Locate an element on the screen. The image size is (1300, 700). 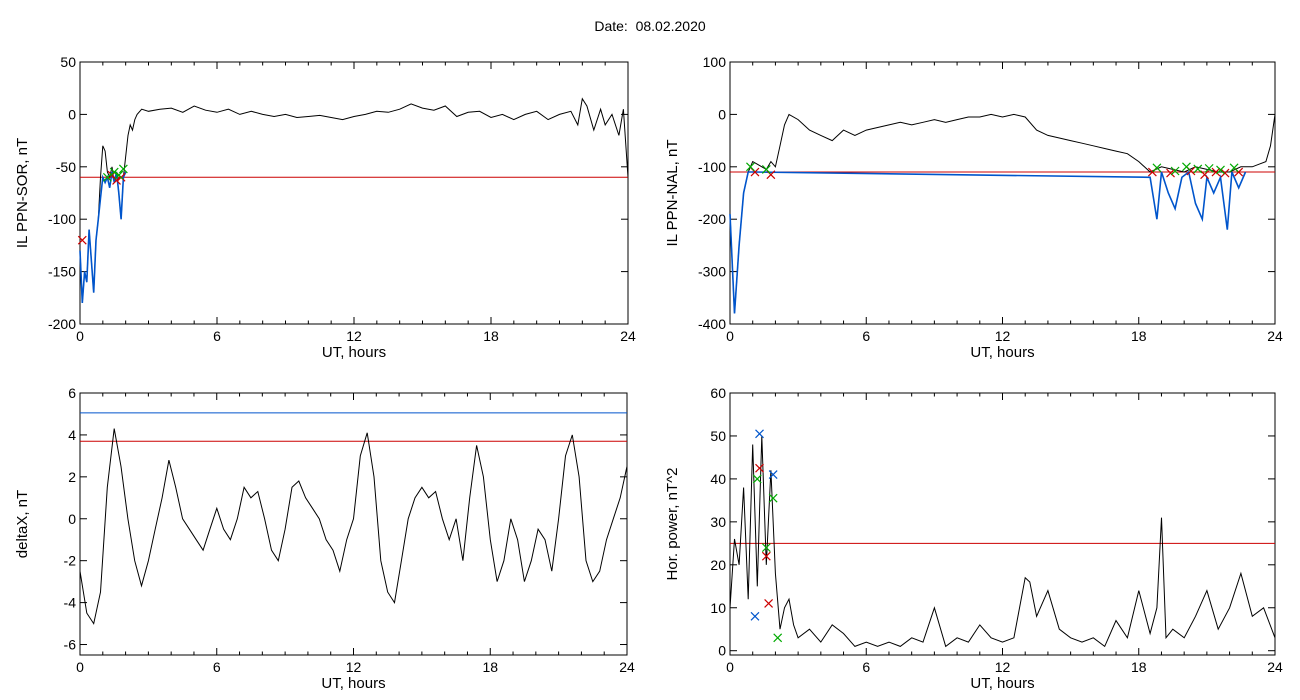
y-tick-label: 20 is located at coordinates (718, 565).